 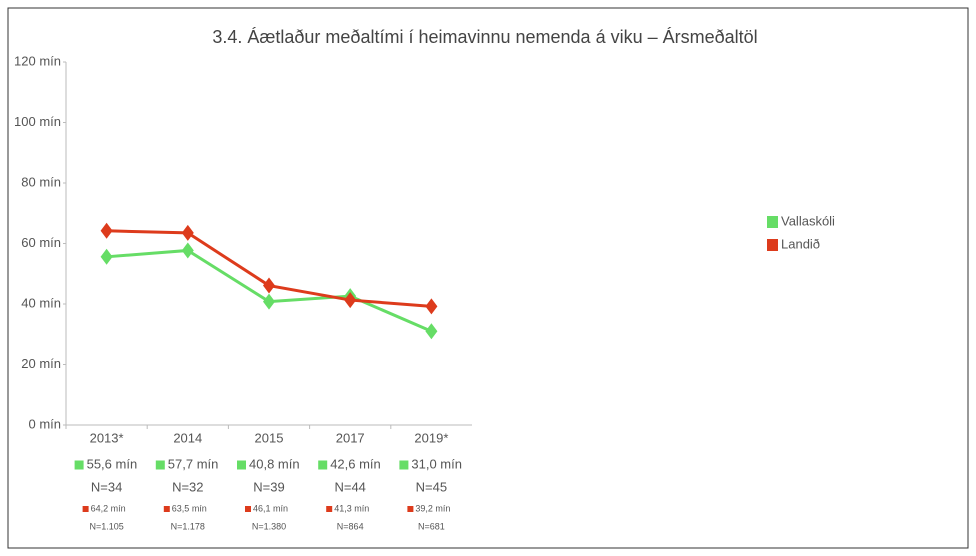 I want to click on value-label: 55,6 mín, so click(x=112, y=463).